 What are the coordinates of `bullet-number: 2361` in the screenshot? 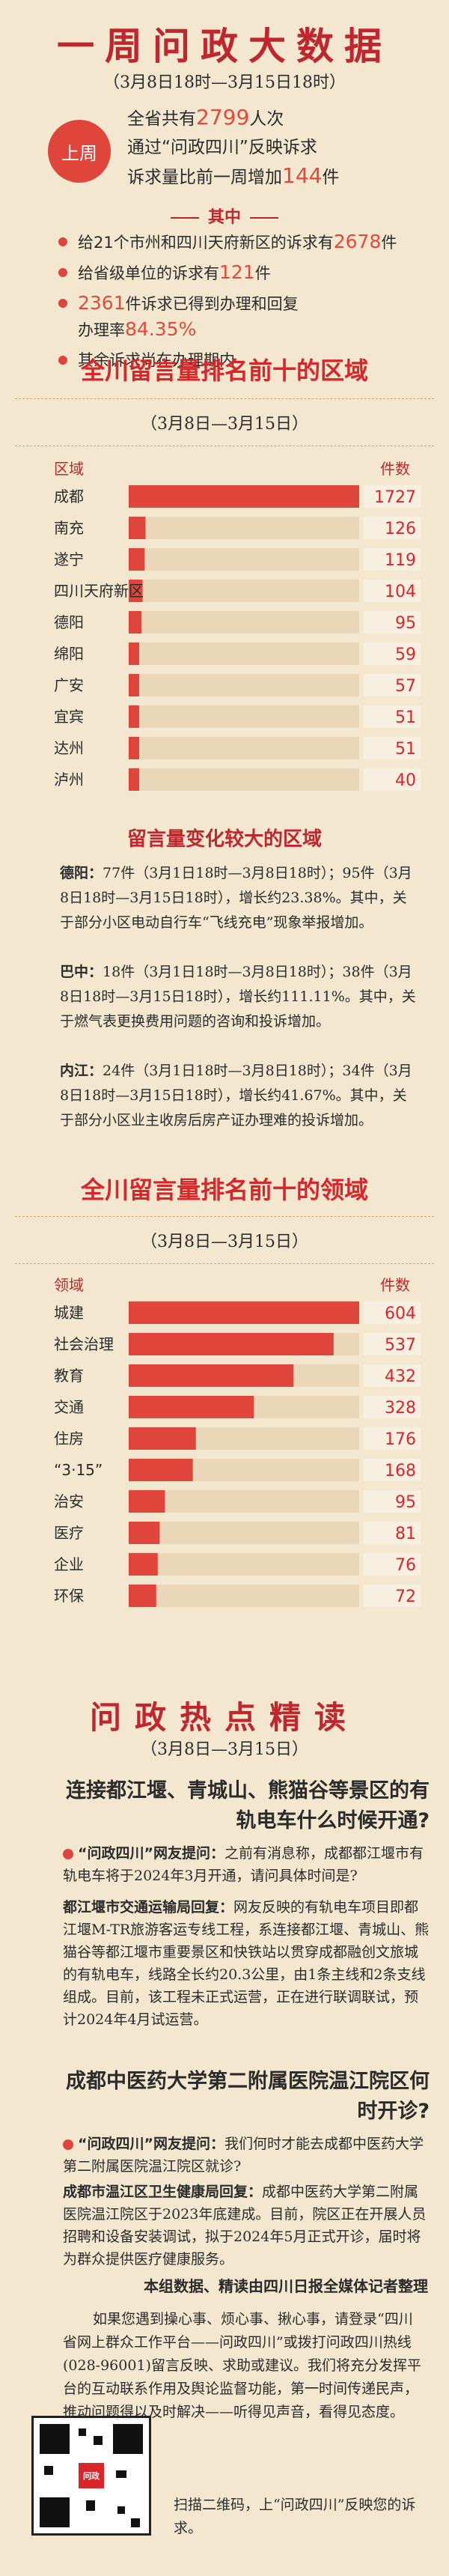 It's located at (102, 303).